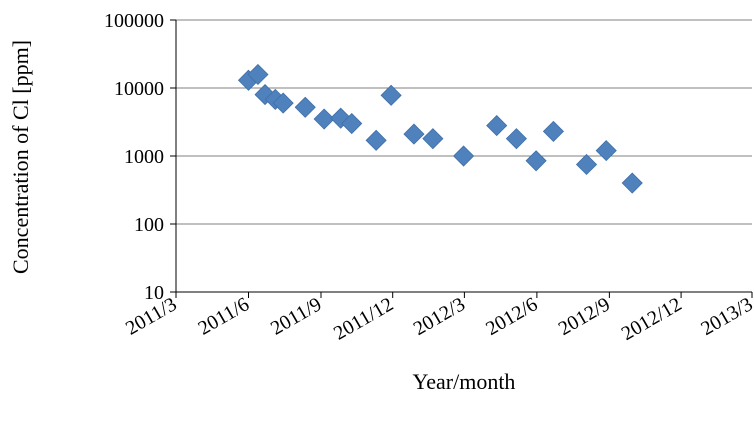 The height and width of the screenshot is (423, 754). I want to click on x-tick-label: 2011/9, so click(296, 316).